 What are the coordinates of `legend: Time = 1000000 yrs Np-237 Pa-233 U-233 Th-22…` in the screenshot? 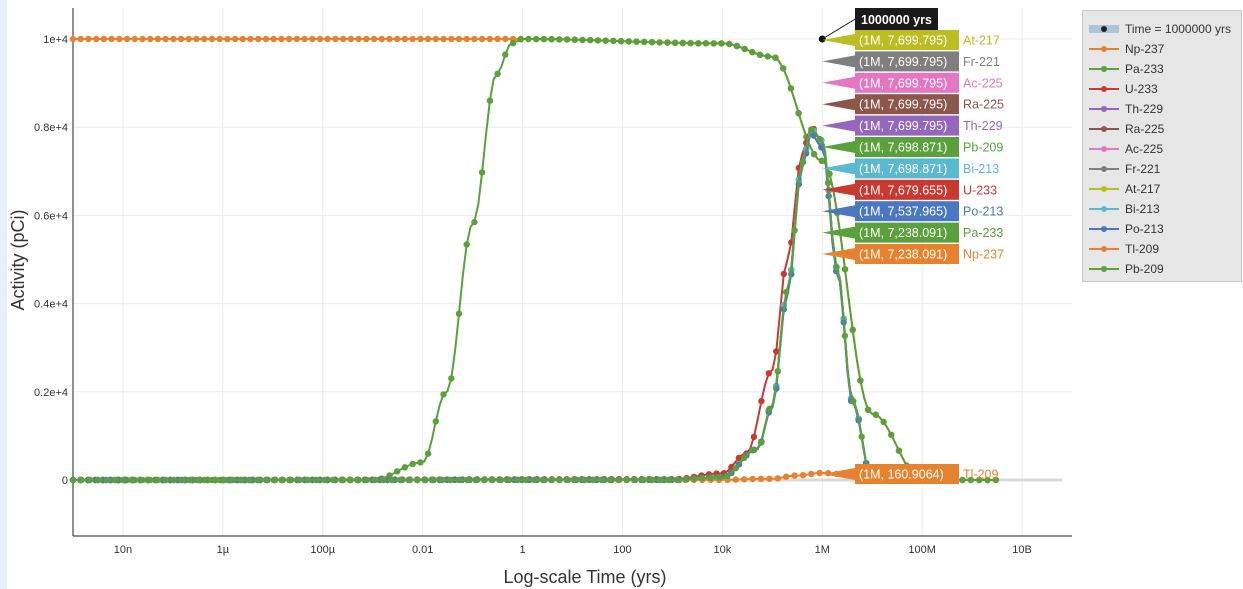 It's located at (1162, 146).